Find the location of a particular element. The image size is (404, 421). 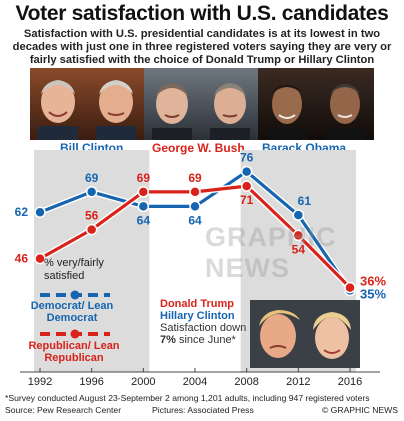

rep-value-1996: 56 is located at coordinates (92, 216).